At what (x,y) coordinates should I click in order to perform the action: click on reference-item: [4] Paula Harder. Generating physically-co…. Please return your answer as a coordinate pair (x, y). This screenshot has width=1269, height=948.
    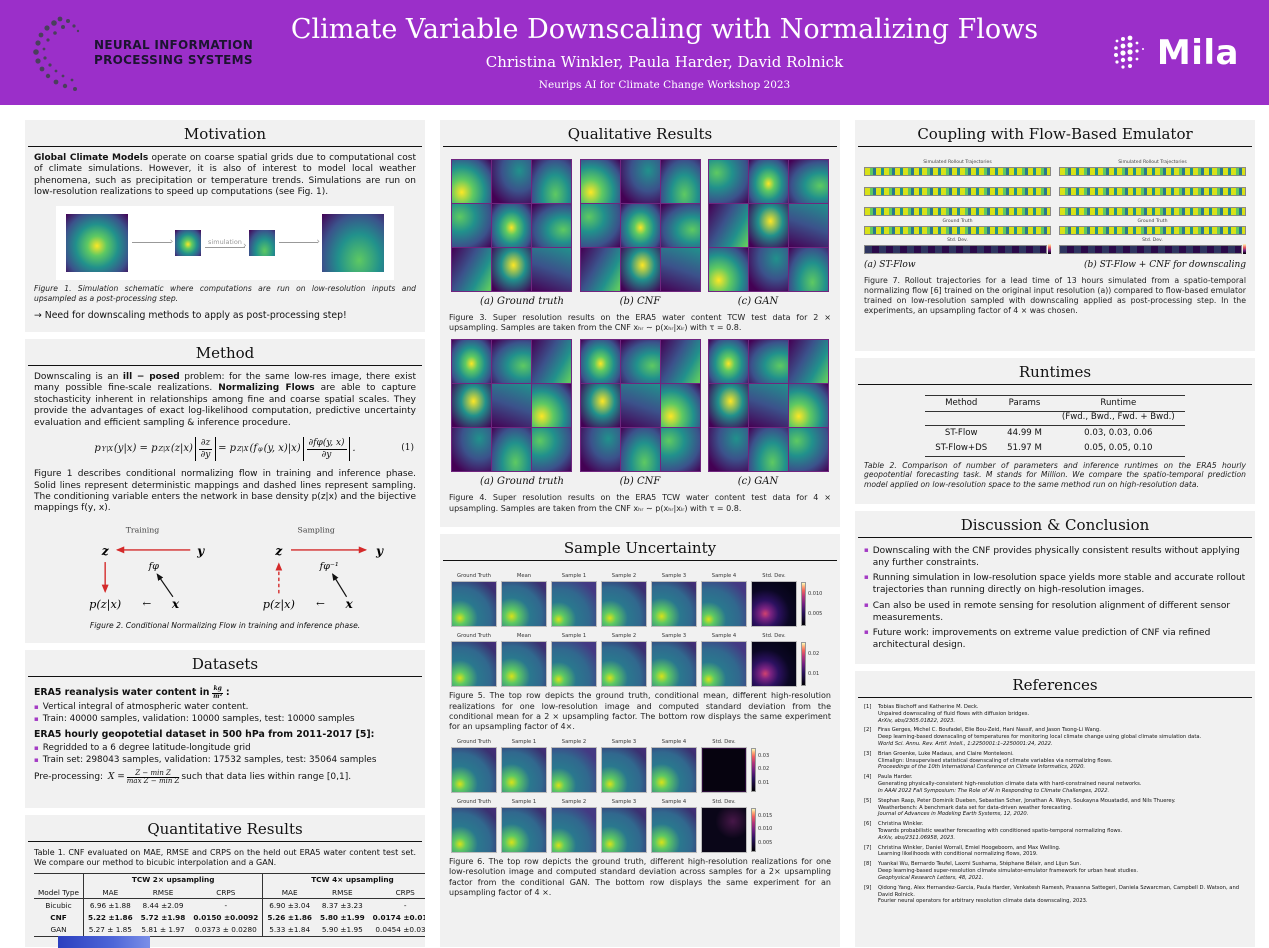
    Looking at the image, I should click on (1055, 784).